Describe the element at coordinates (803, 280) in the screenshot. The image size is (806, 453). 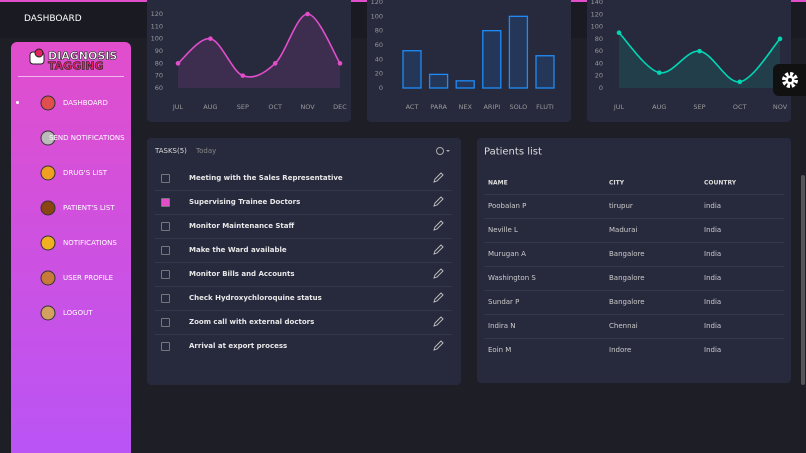
I see `scrollbar` at that location.